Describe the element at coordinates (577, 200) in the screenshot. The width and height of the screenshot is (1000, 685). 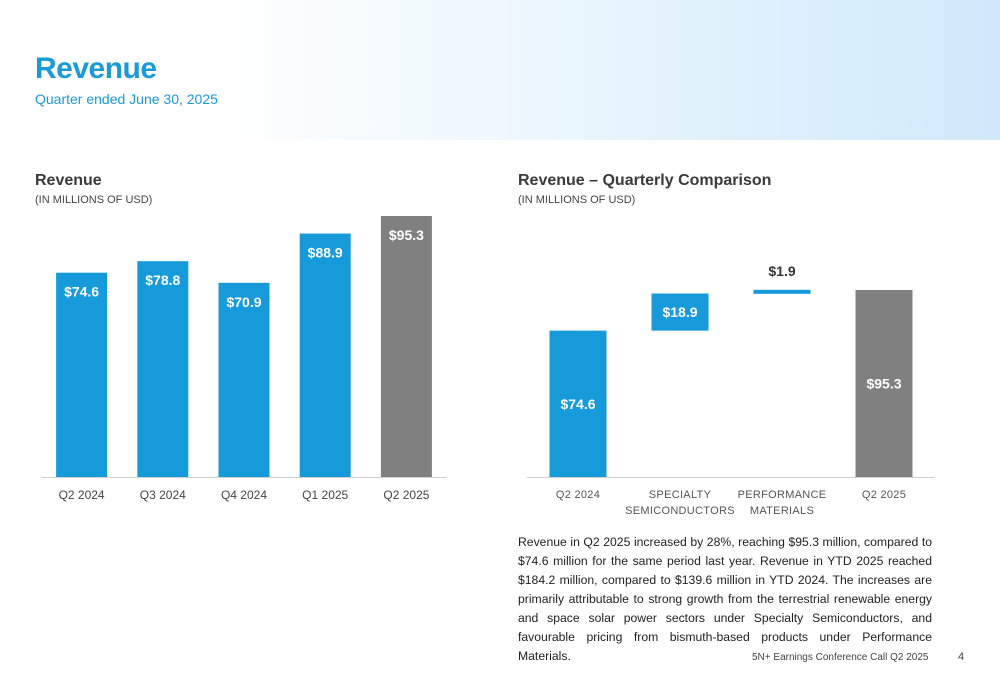
I see `waterfall-chart-unit-label: (IN MILLIONS OF USD)` at that location.